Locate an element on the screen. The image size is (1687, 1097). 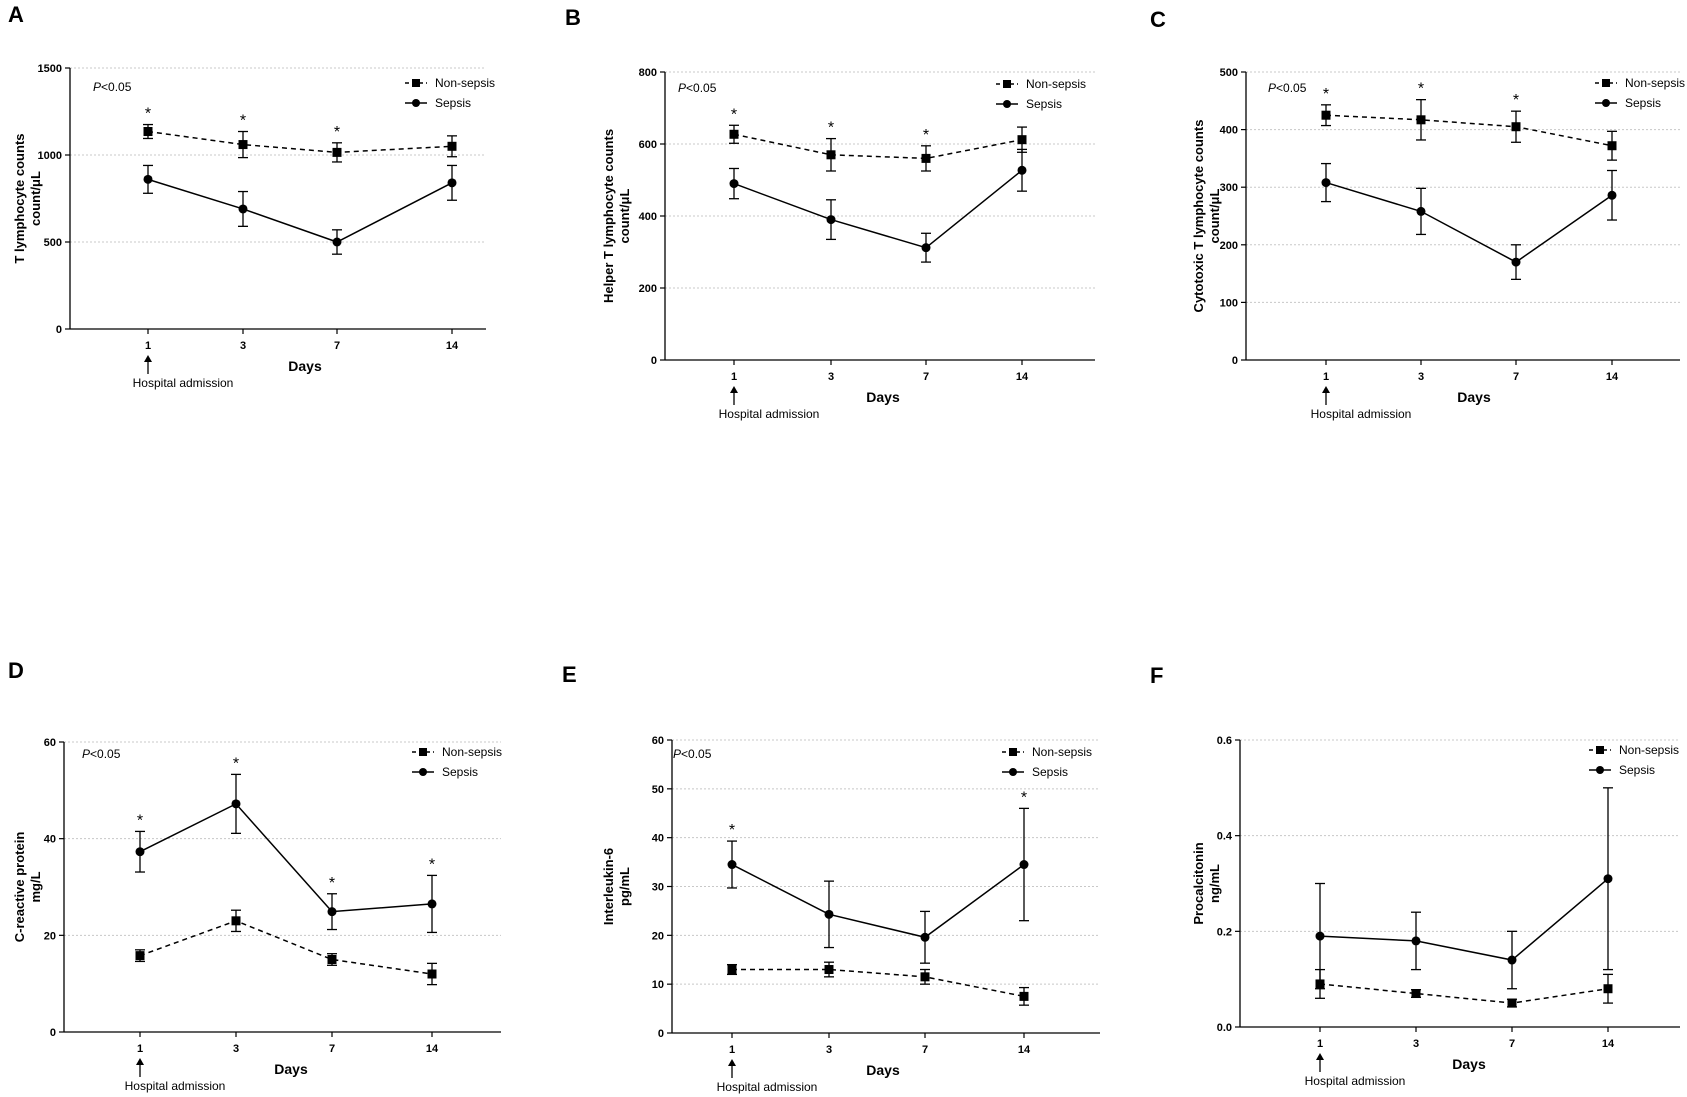
series-non-sepsis is located at coordinates (300, 143).